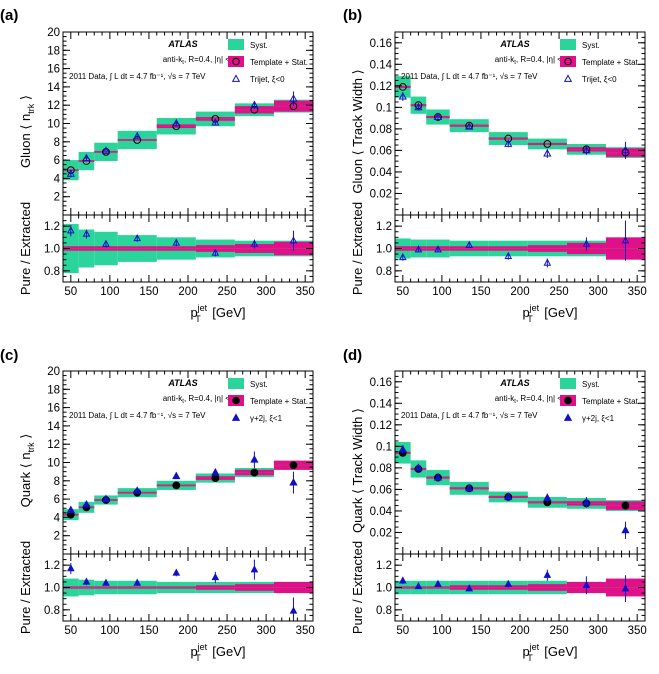 This screenshot has height=674, width=659. I want to click on x-tick-label: 300, so click(266, 292).